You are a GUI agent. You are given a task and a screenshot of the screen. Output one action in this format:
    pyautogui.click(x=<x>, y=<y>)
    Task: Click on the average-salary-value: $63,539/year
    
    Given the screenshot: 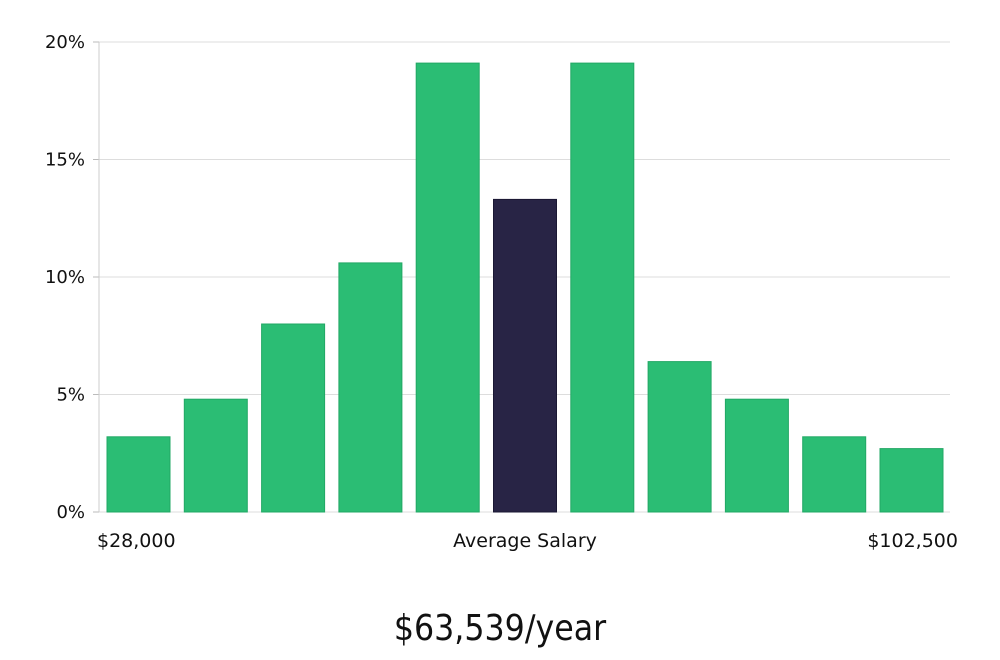 What is the action you would take?
    pyautogui.click(x=500, y=628)
    